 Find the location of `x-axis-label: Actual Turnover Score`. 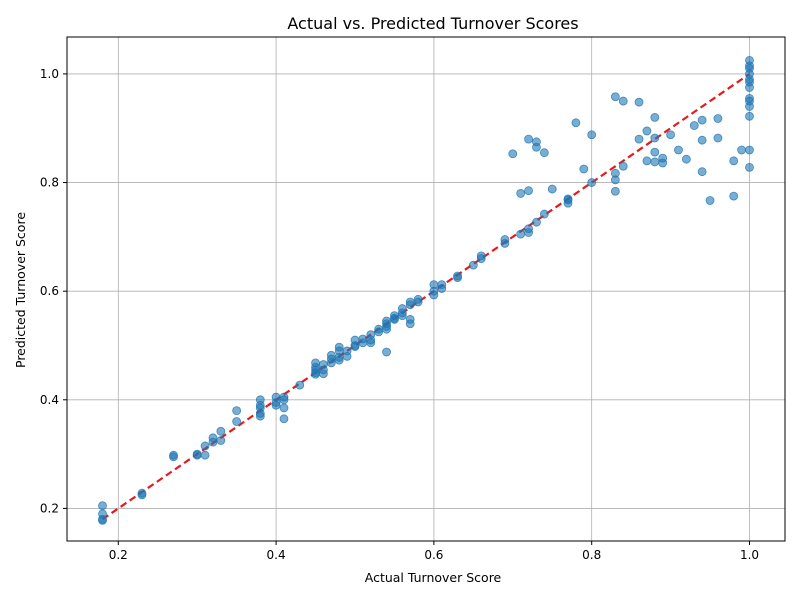

x-axis-label: Actual Turnover Score is located at coordinates (433, 577).